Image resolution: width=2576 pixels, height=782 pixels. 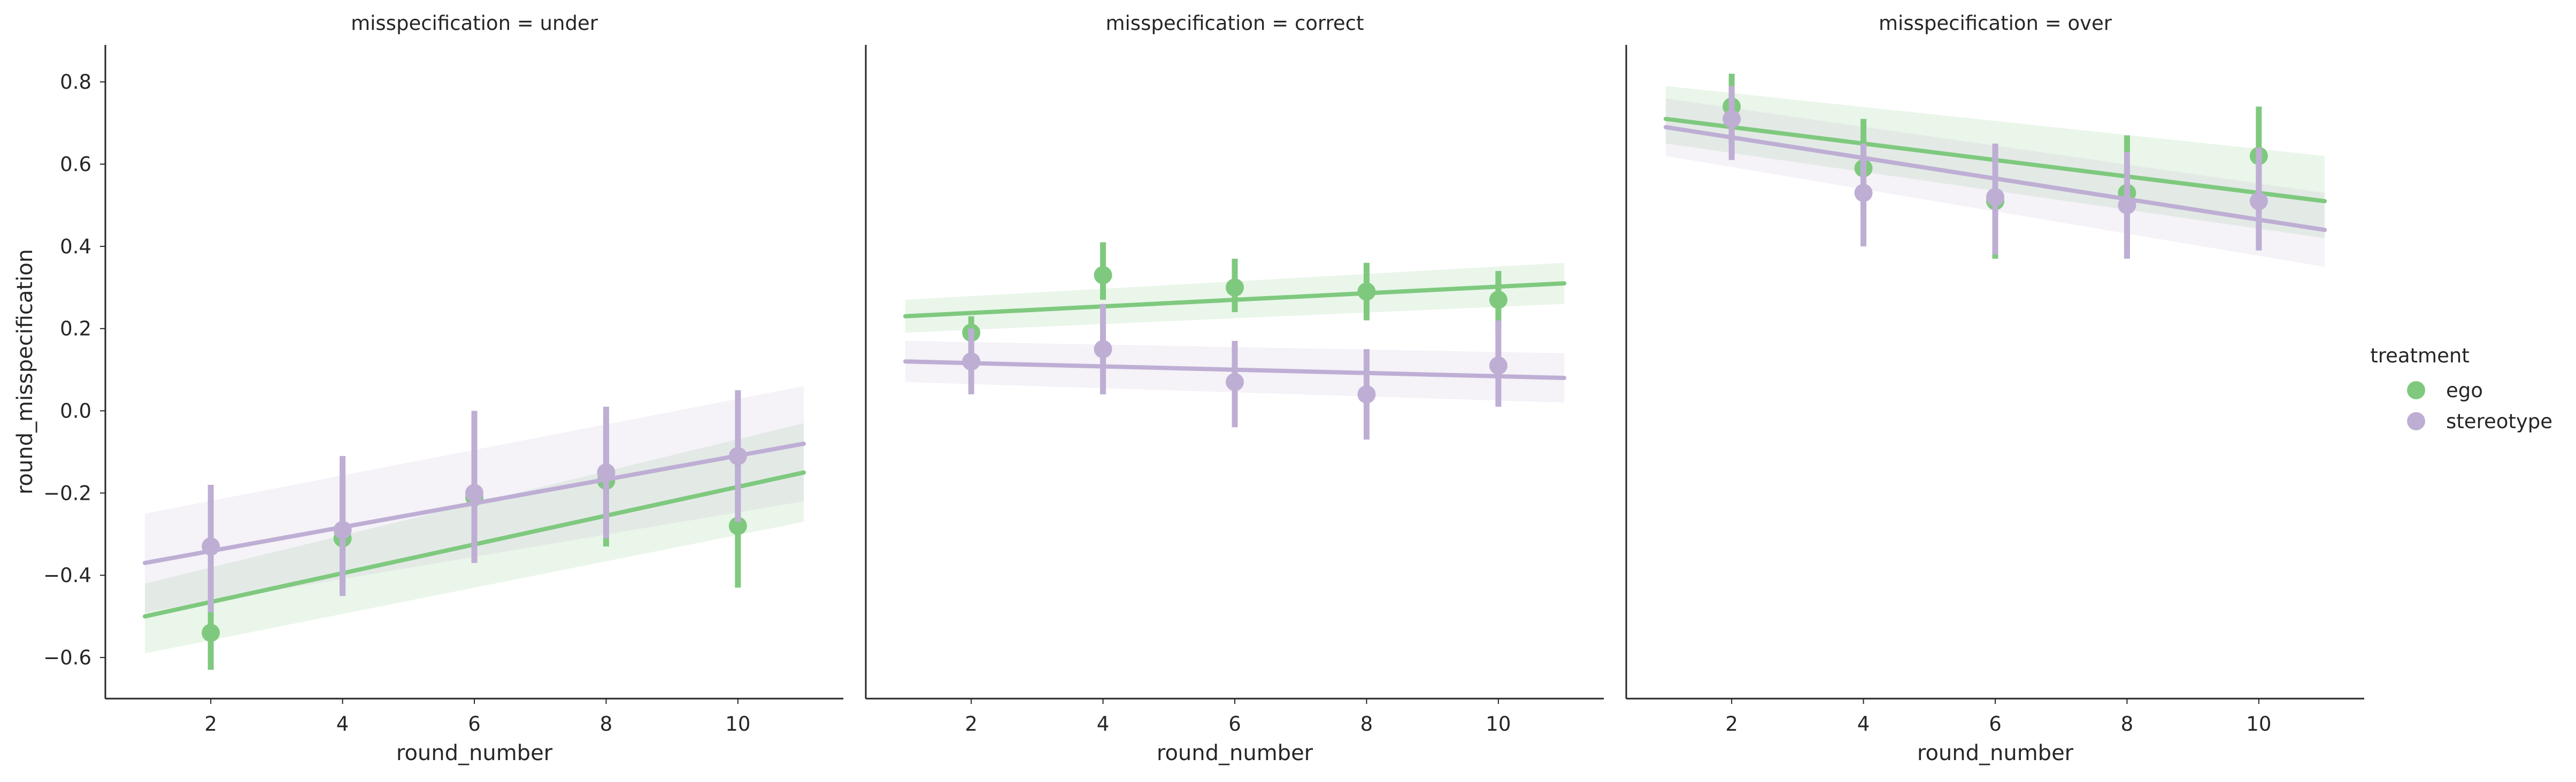 What do you see at coordinates (75, 246) in the screenshot?
I see `y-tick-label: 0.4` at bounding box center [75, 246].